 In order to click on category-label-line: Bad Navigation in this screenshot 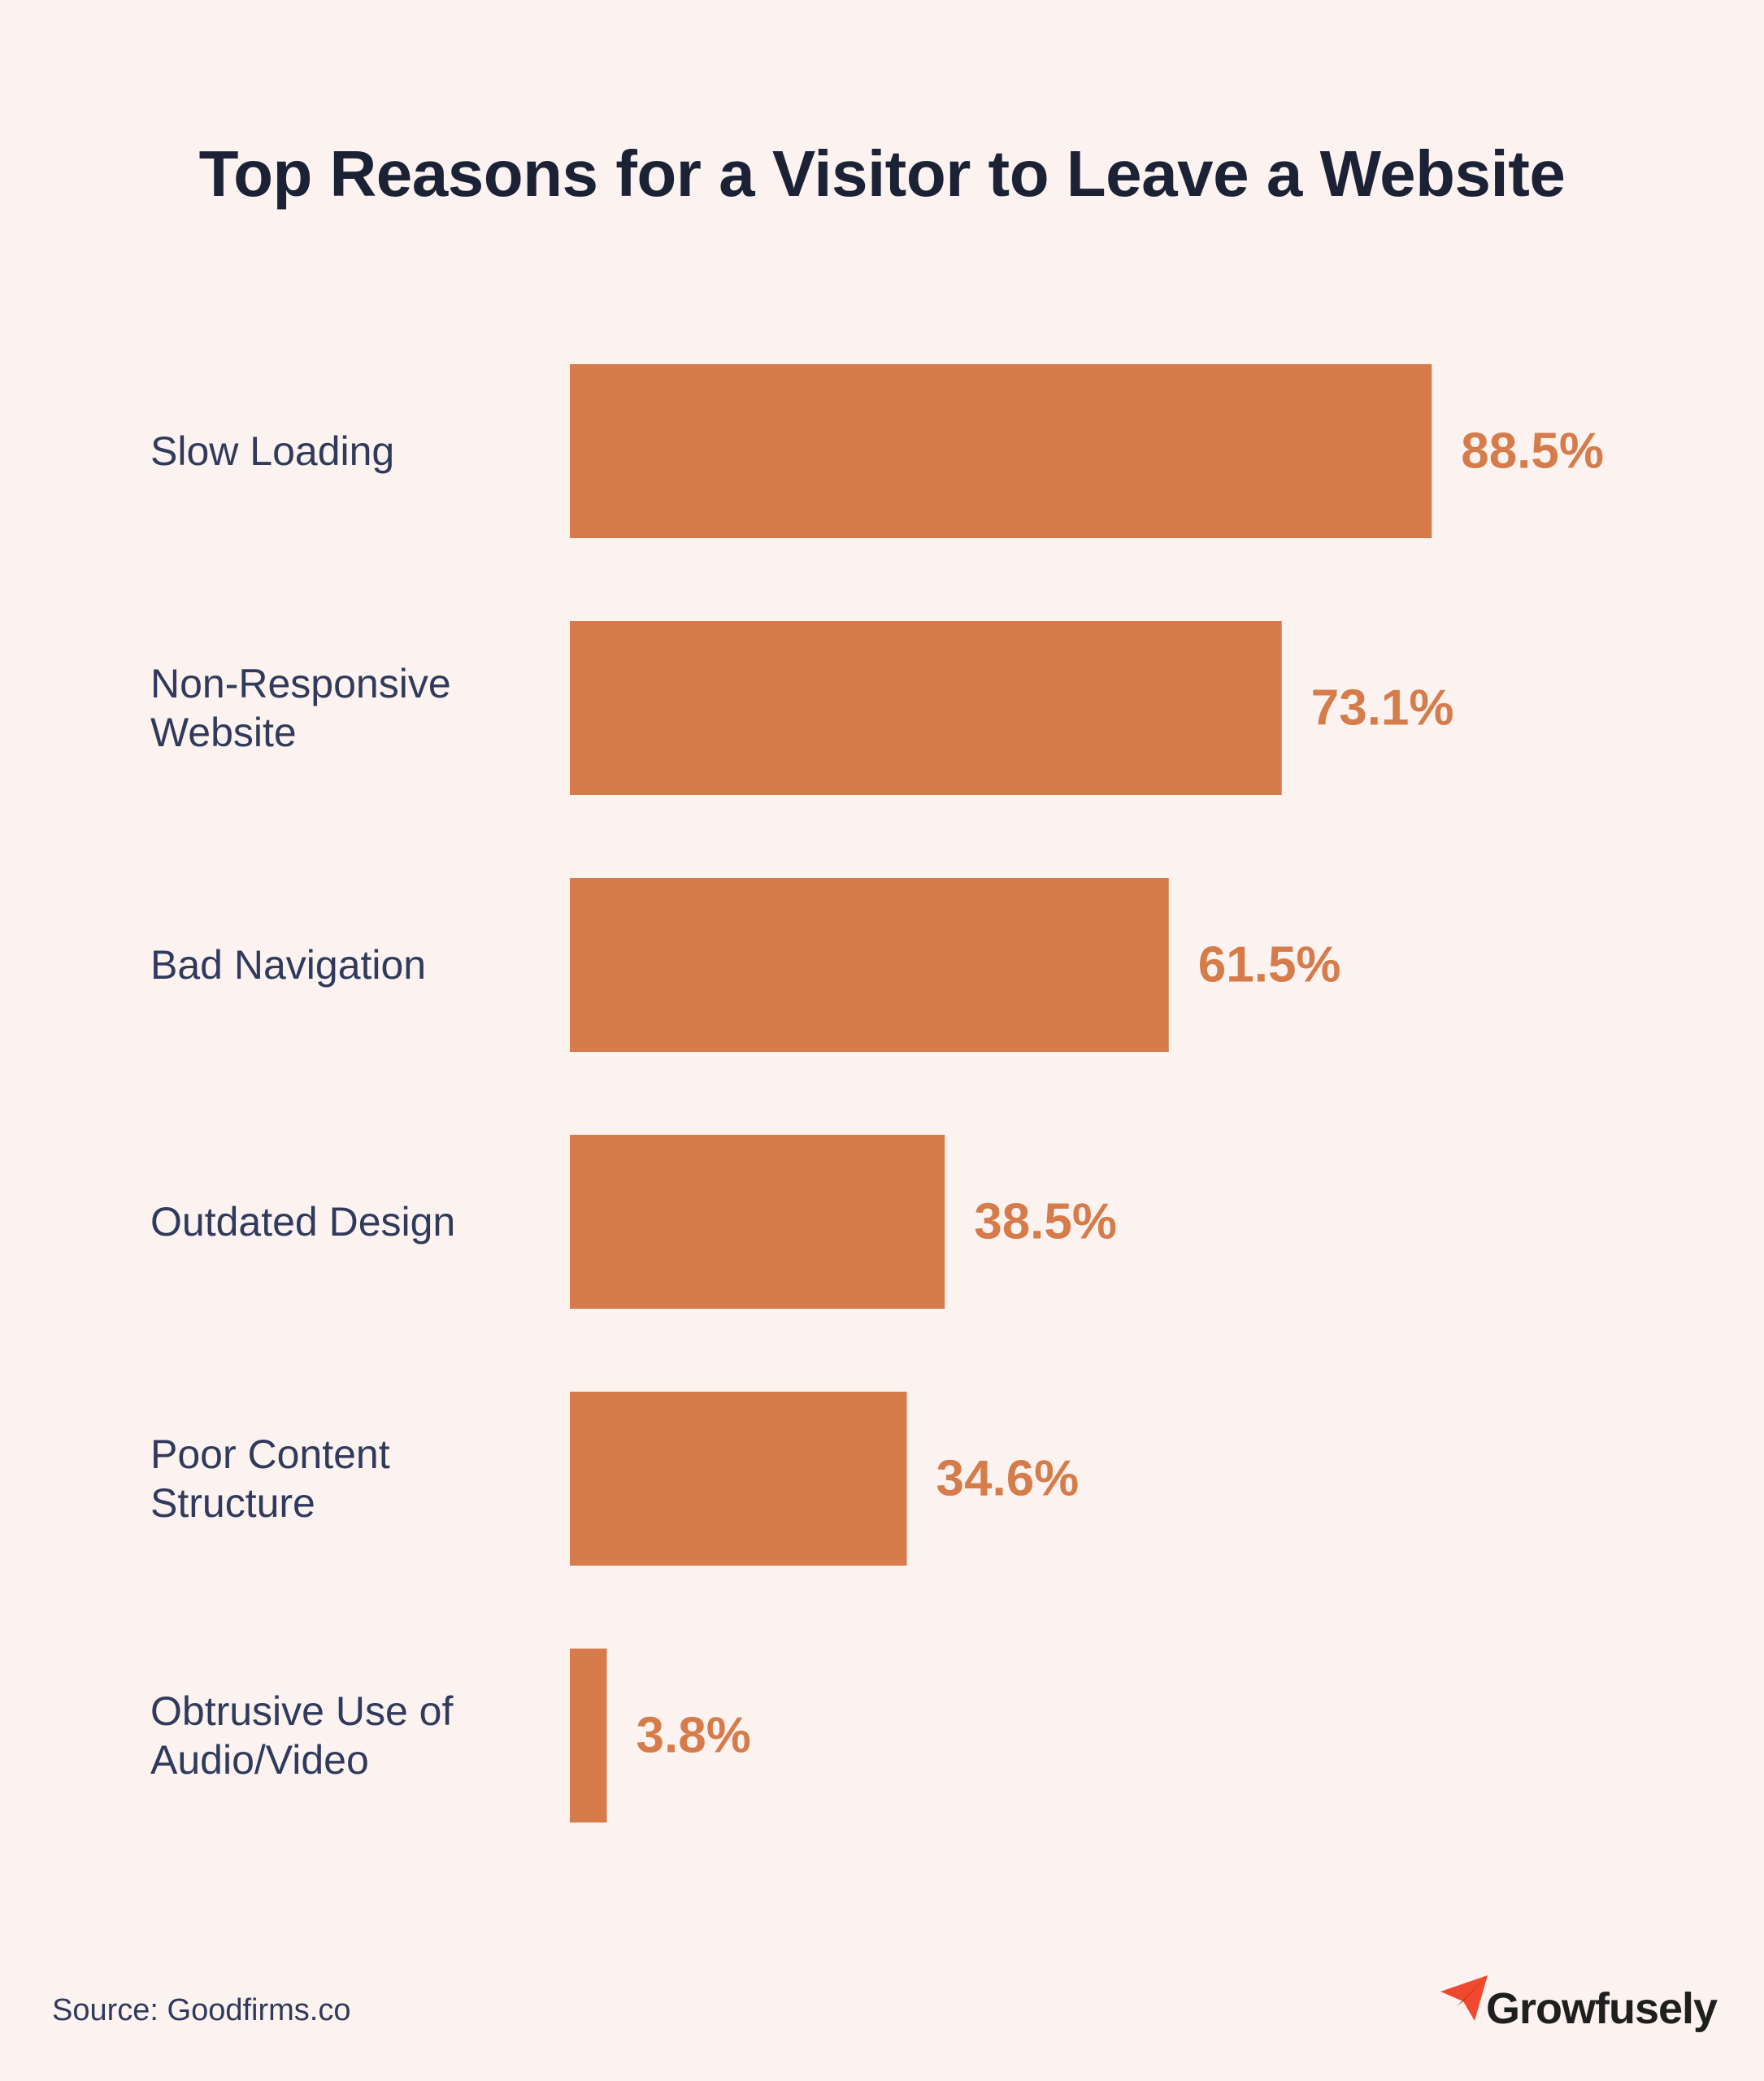, I will do `click(288, 965)`.